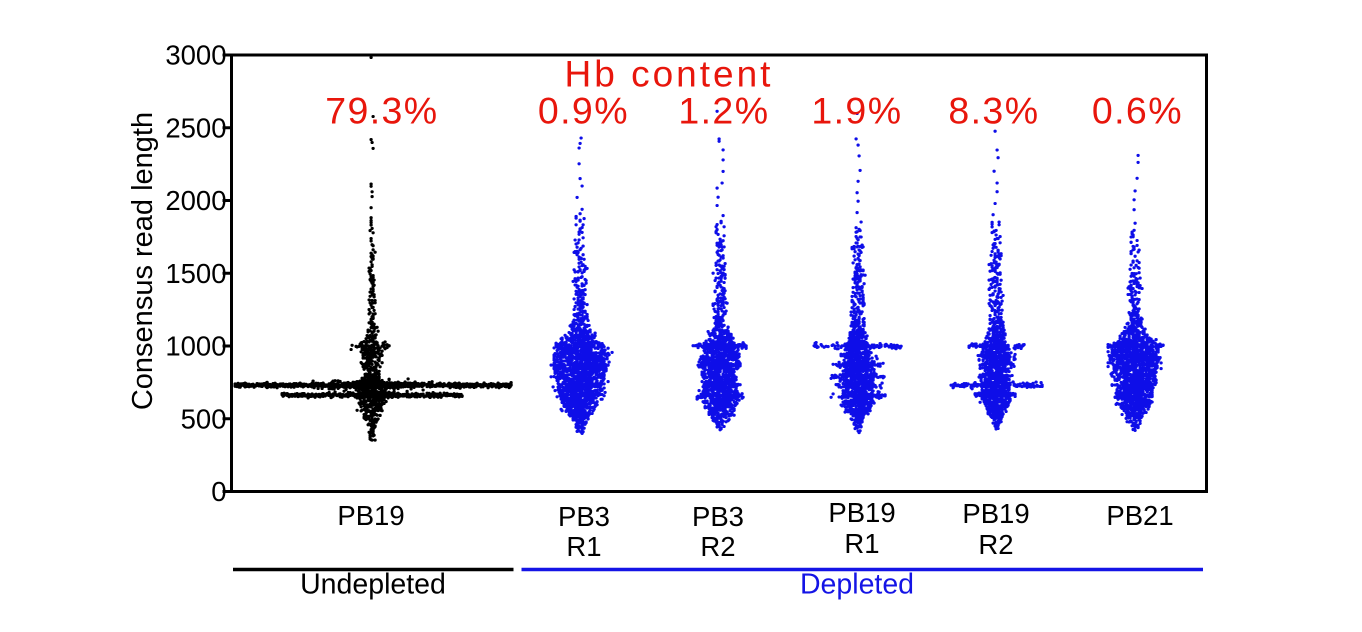  I want to click on svg-text: 2000, so click(195, 200).